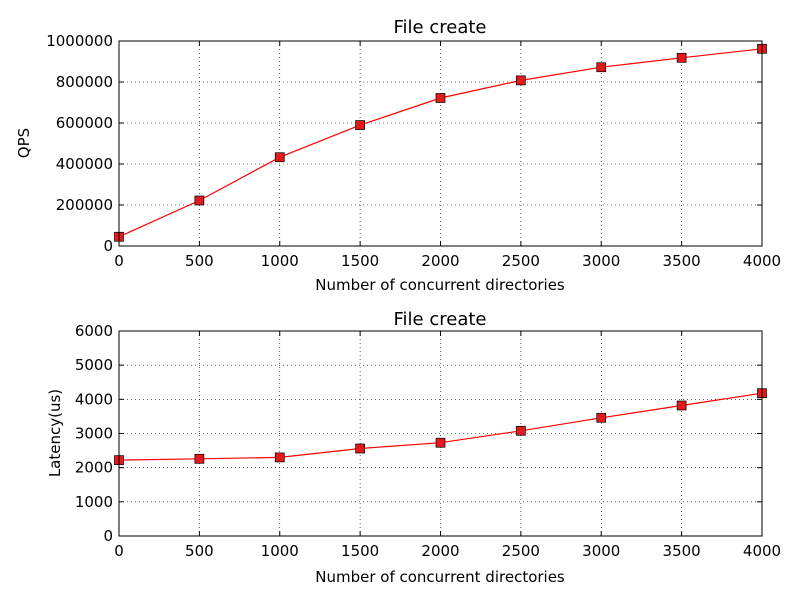 This screenshot has height=600, width=800. I want to click on qps-y-tick-label: 400000, so click(84, 164).